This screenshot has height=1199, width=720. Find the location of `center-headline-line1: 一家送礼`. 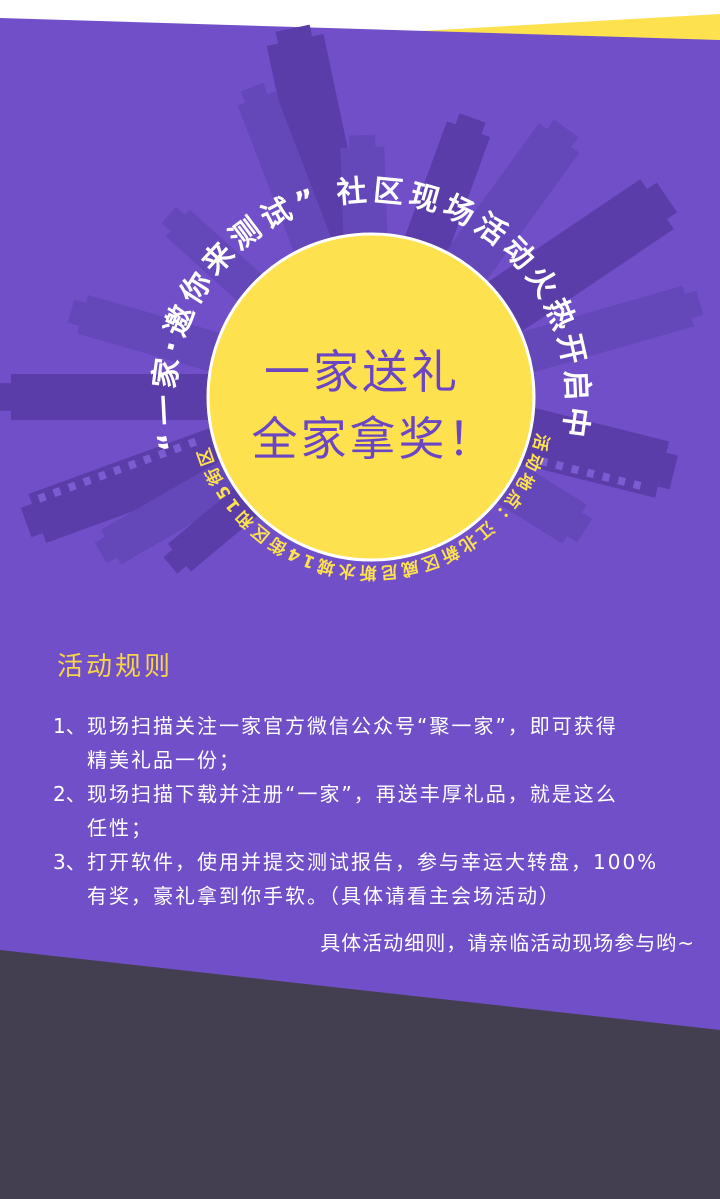

center-headline-line1: 一家送礼 is located at coordinates (362, 372).